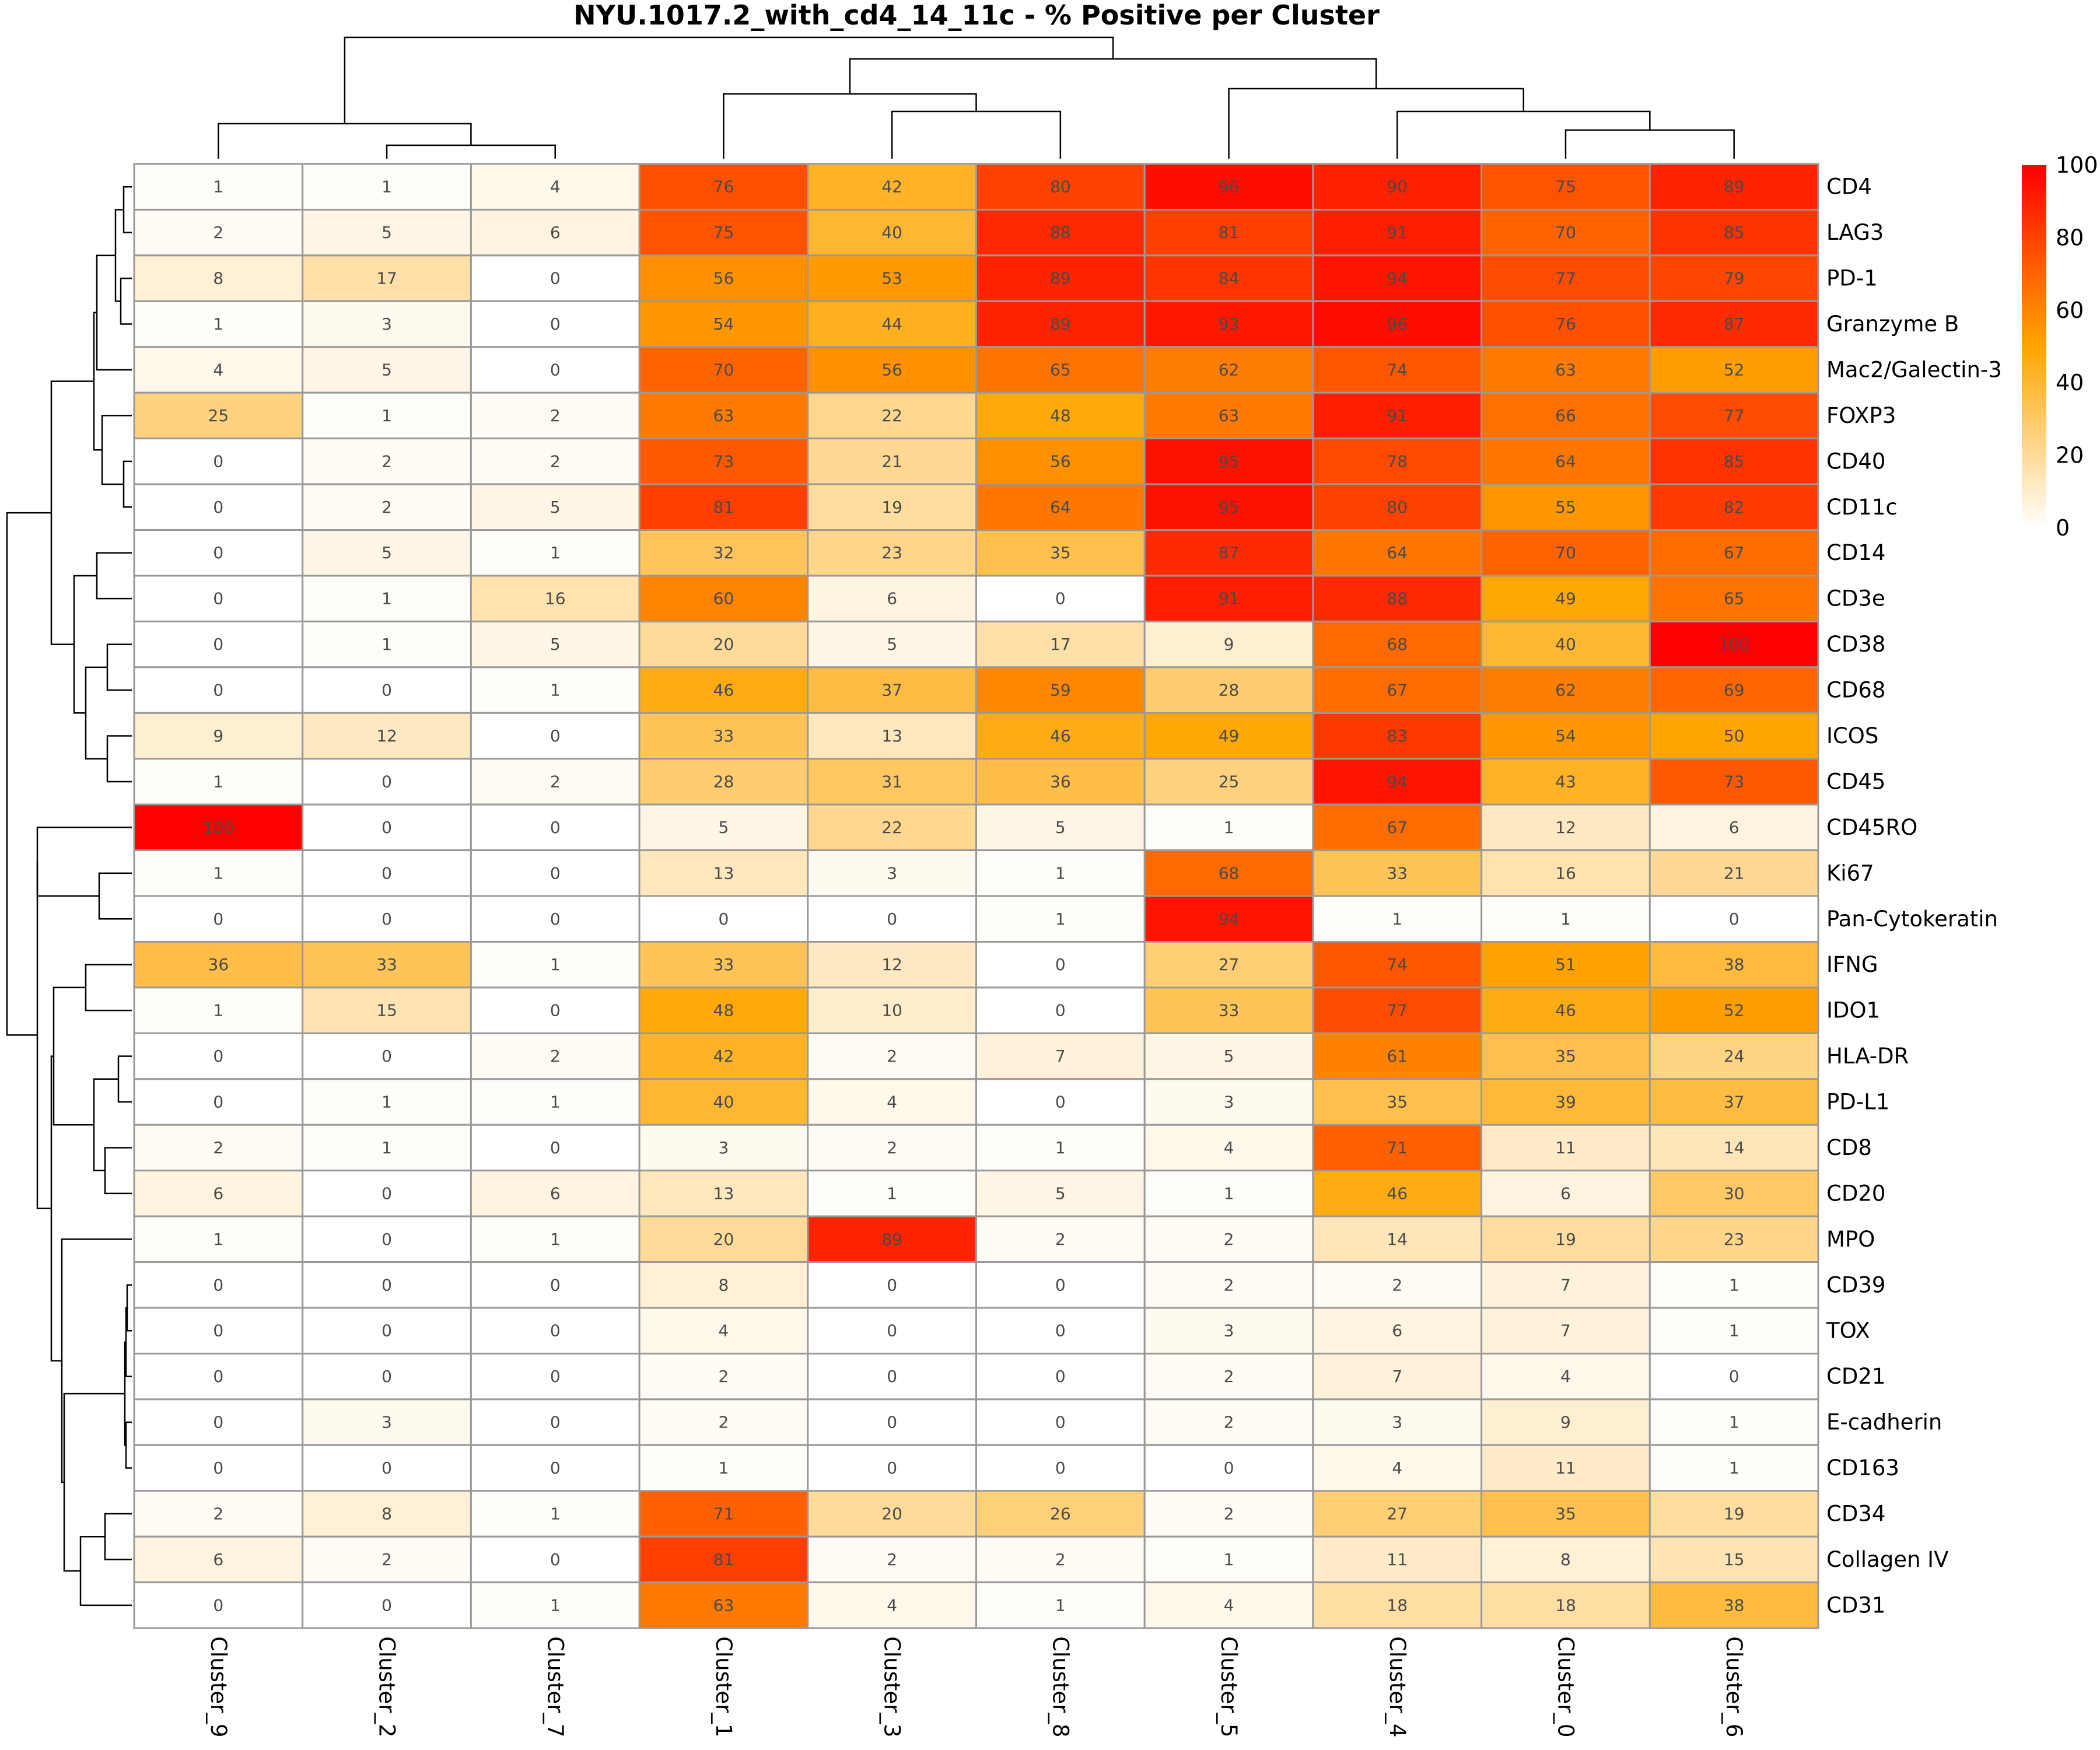 This screenshot has height=1750, width=2100. I want to click on cell-value-label: 7, so click(1060, 1056).